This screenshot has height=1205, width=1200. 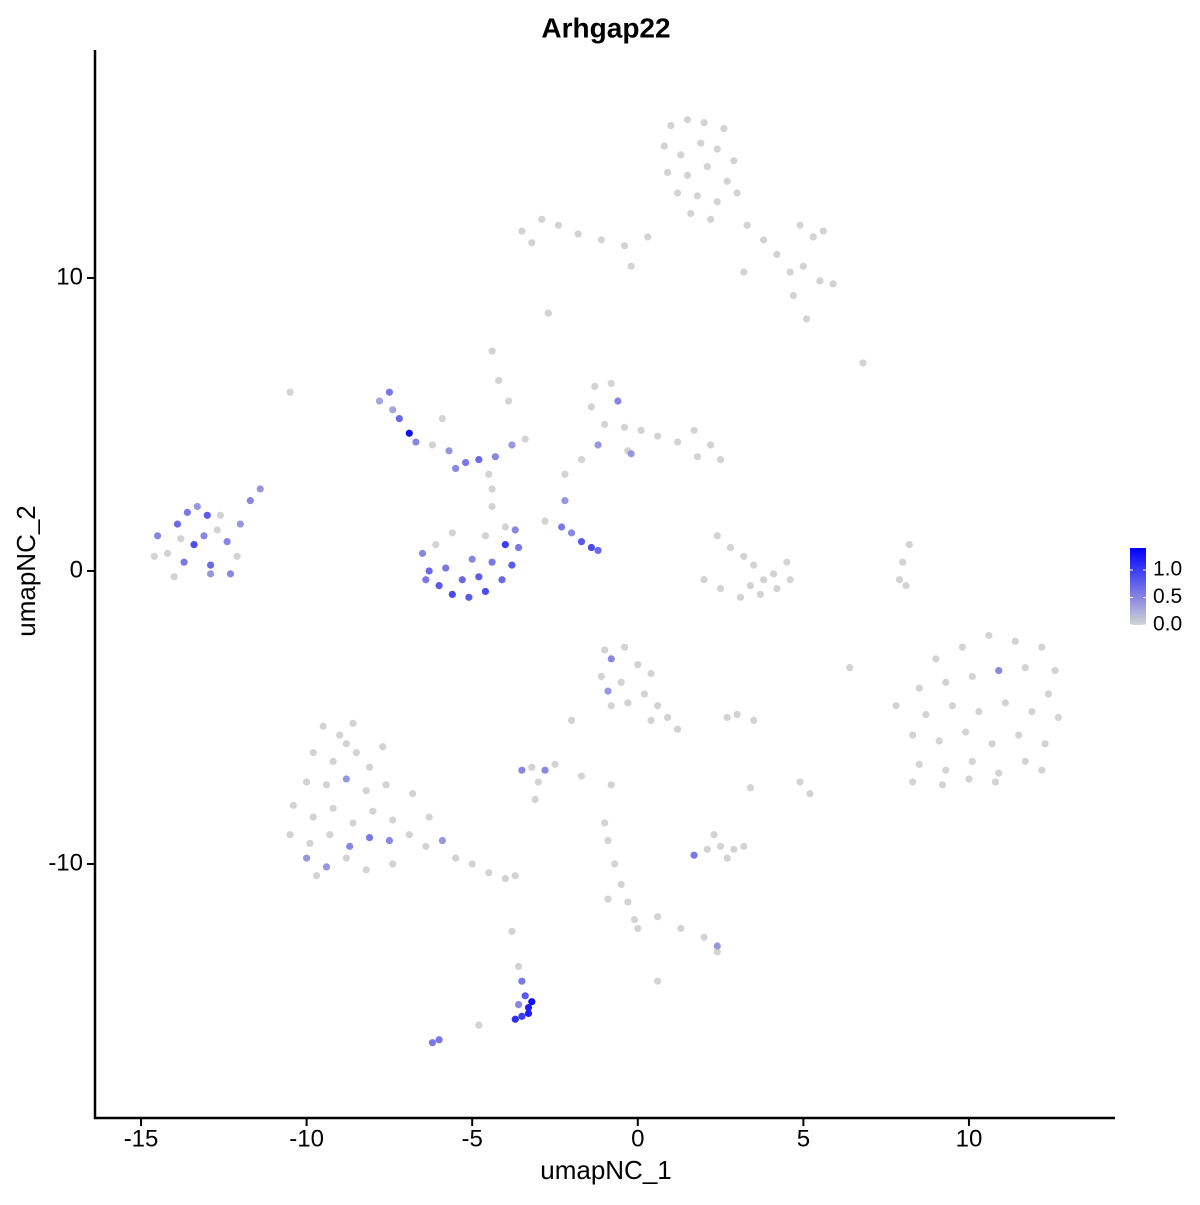 What do you see at coordinates (76, 569) in the screenshot?
I see `y-tick-label: 0` at bounding box center [76, 569].